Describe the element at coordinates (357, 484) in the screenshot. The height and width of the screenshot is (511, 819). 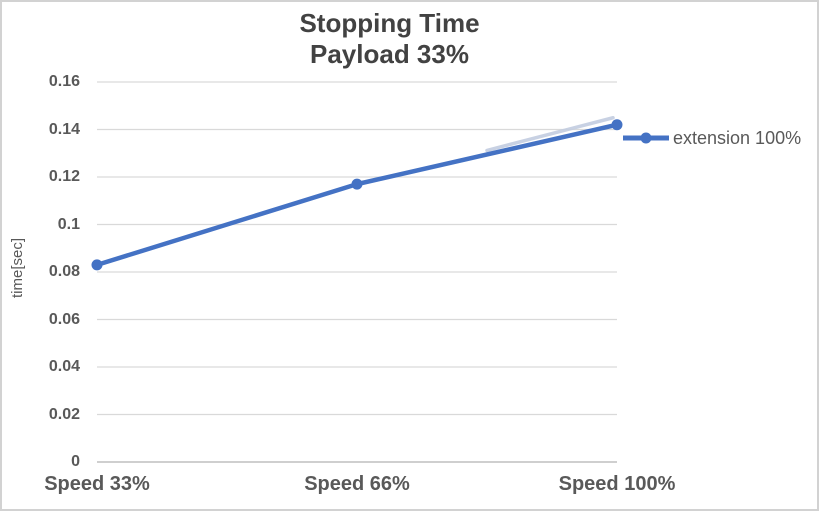
I see `x-axis-label: Speed 66%` at that location.